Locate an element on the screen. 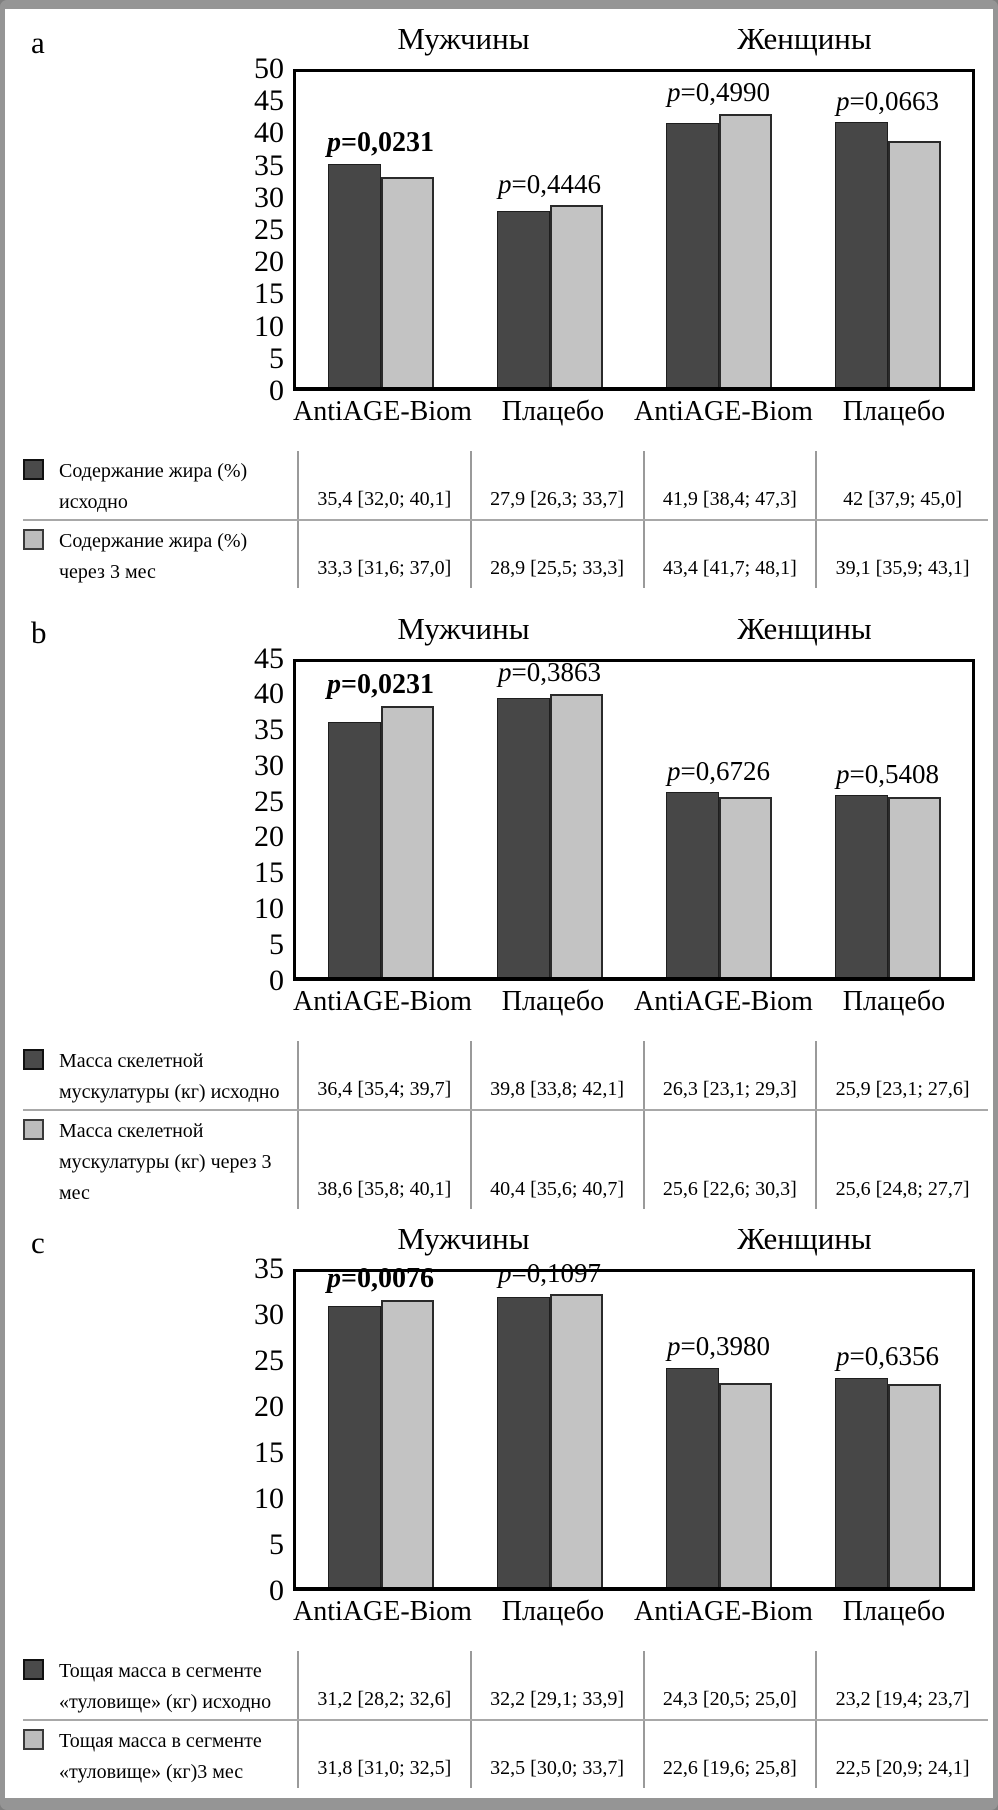 This screenshot has width=998, height=1810. row-label-line2: «туловище» (кг) исходно is located at coordinates (165, 1701).